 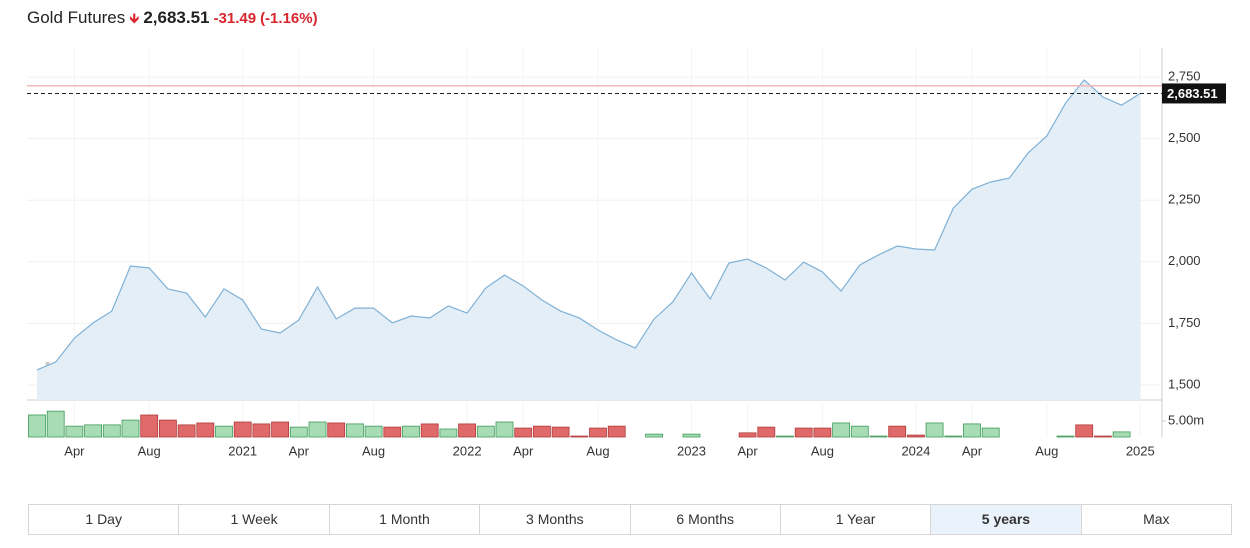 I want to click on change-pct: (-1.16%), so click(x=289, y=18).